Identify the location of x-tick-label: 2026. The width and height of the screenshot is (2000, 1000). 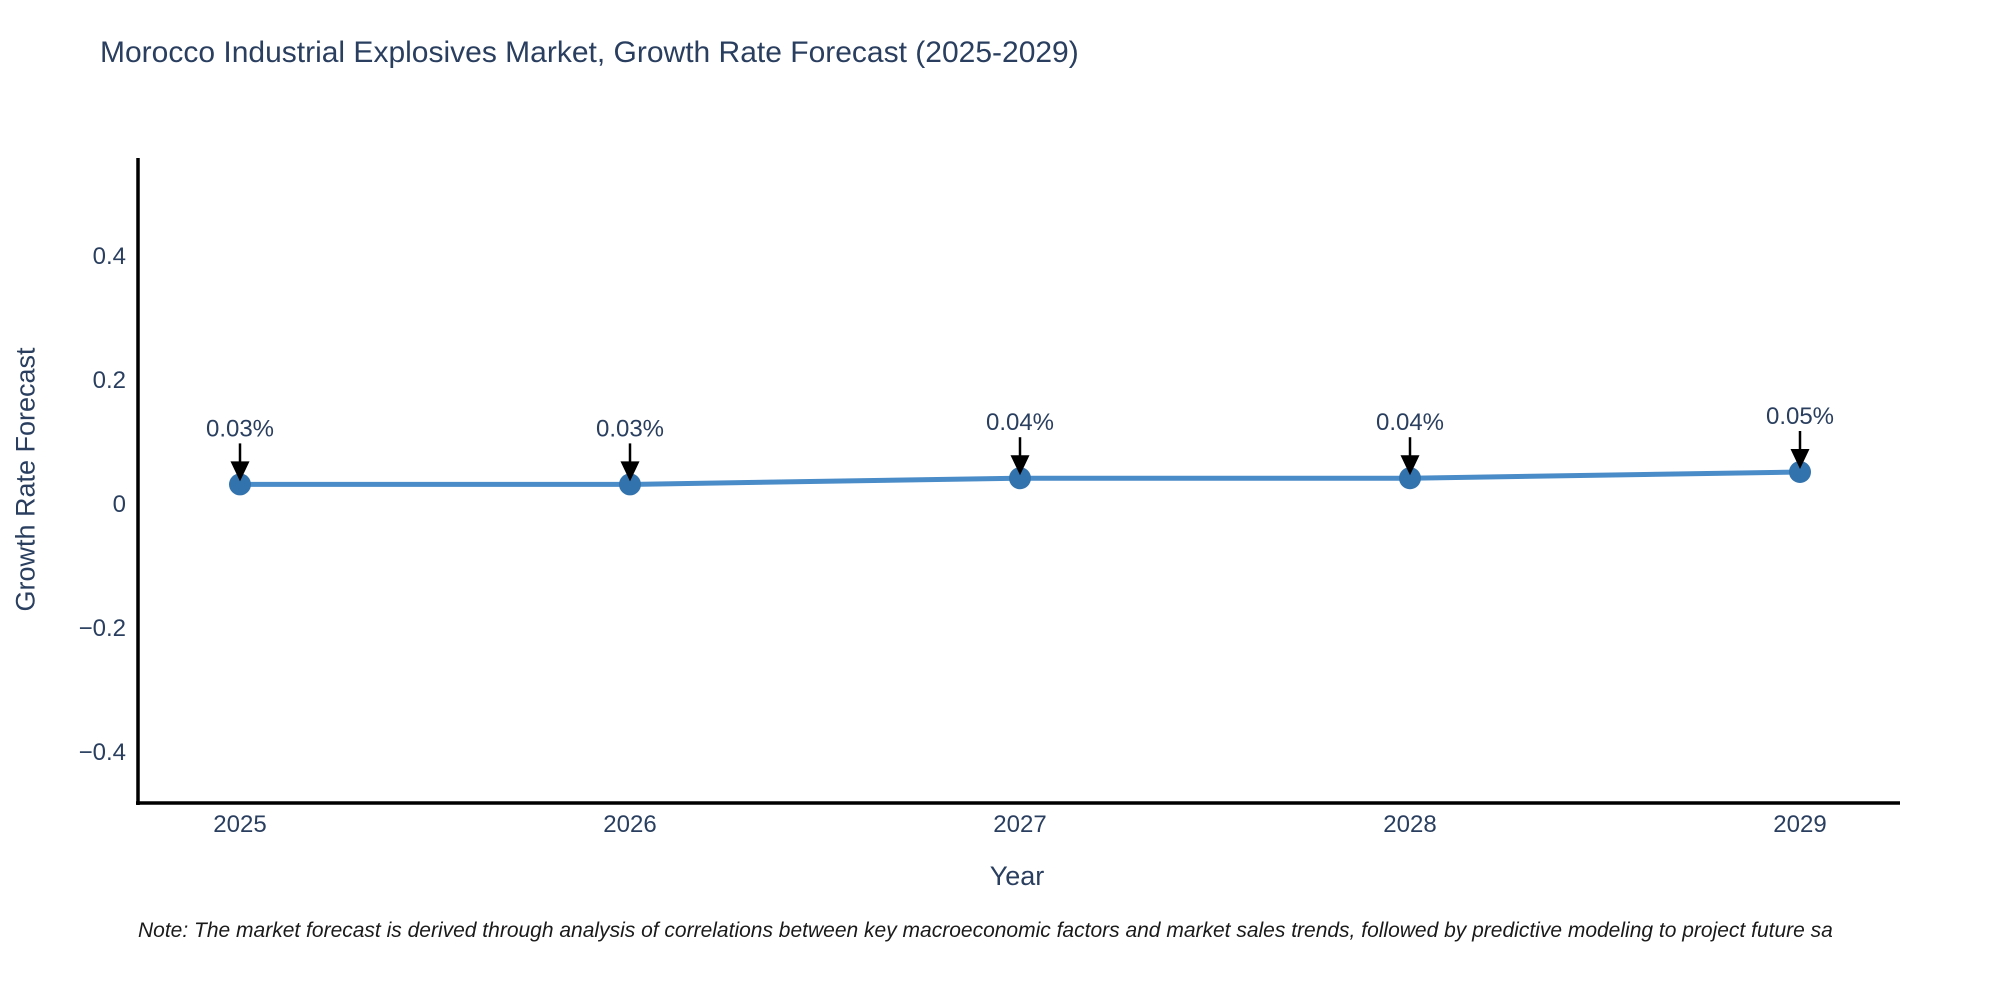
(629, 824).